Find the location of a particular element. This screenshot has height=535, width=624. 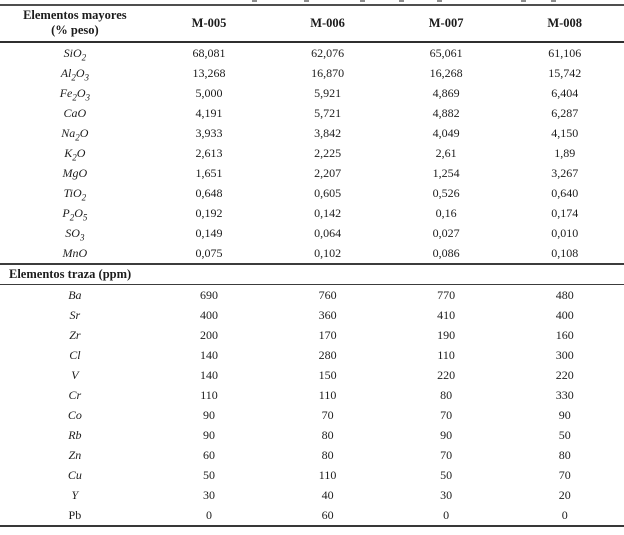

cropped-caption-remnant is located at coordinates (312, 1).